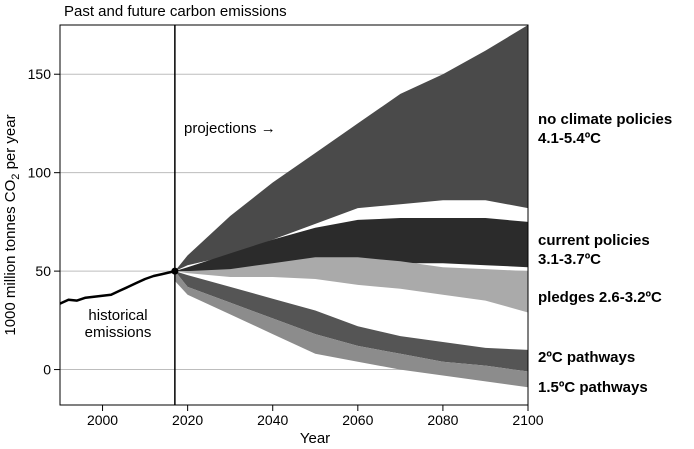 The width and height of the screenshot is (694, 449). I want to click on label-current-policies-range: 3.1-3.7ºC, so click(569, 259).